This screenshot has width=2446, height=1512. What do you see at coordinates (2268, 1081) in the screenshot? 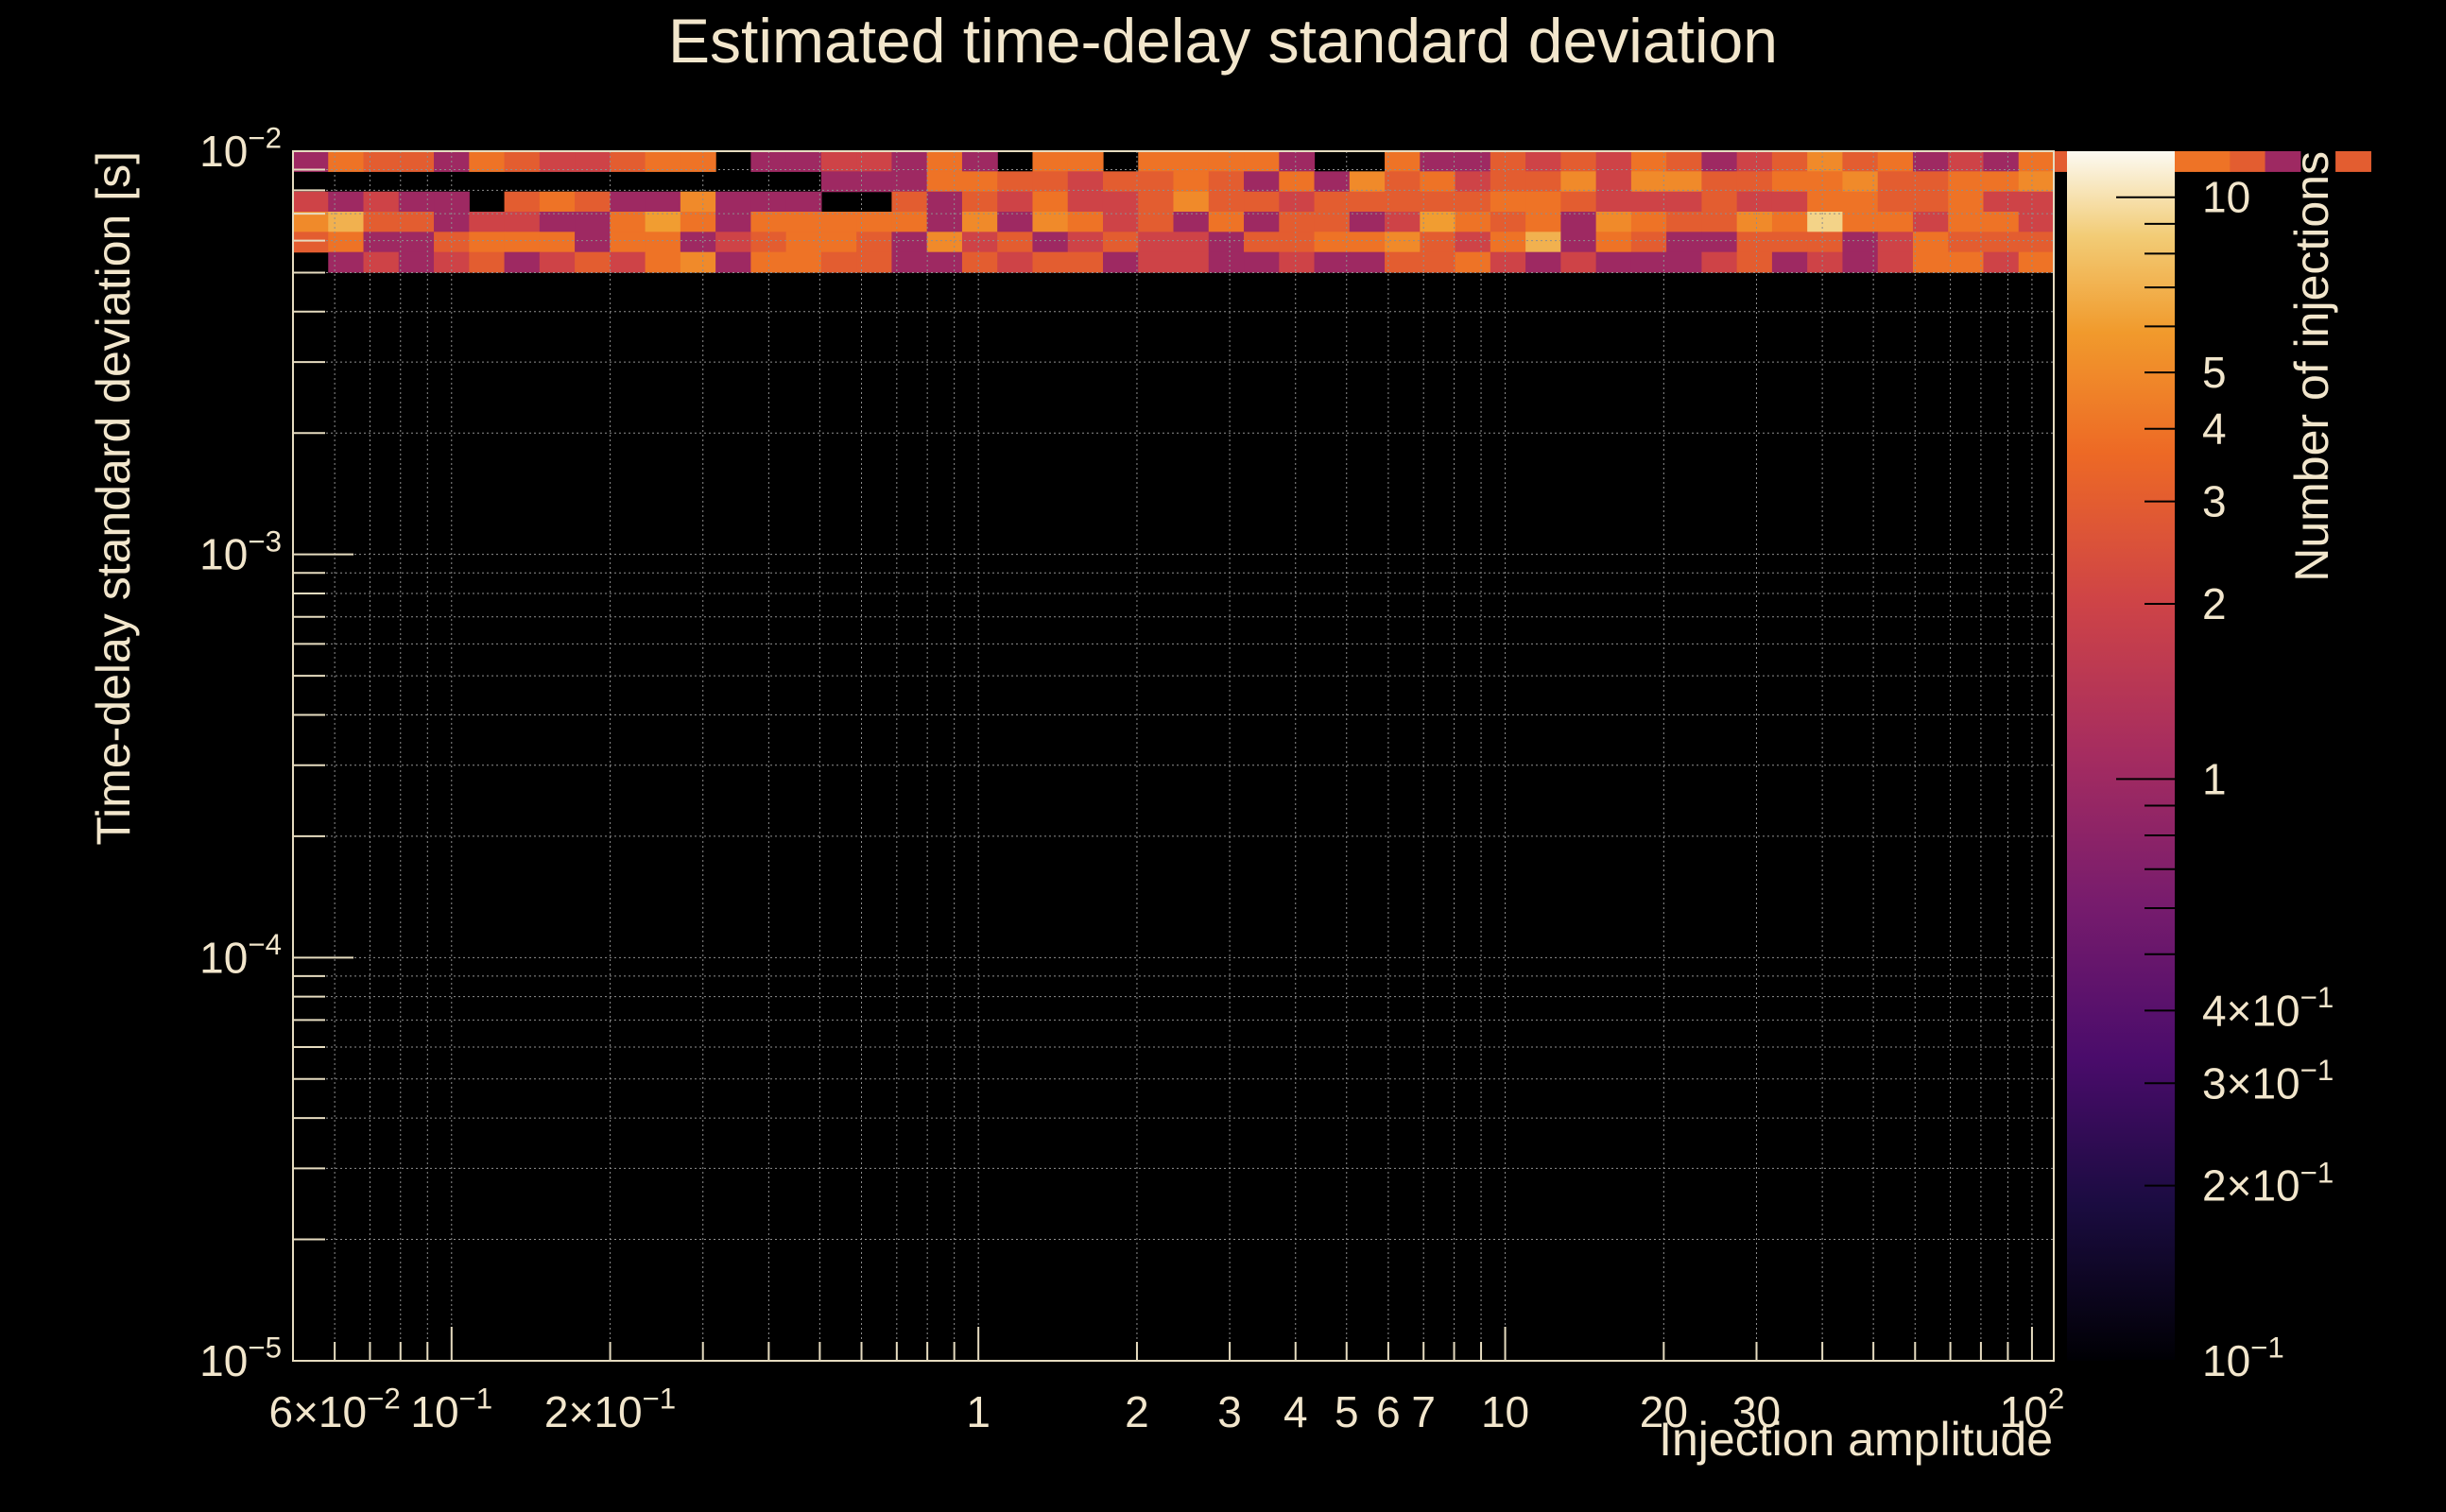
I see `color-scale-tick-label: 3×10⁻¹` at bounding box center [2268, 1081].